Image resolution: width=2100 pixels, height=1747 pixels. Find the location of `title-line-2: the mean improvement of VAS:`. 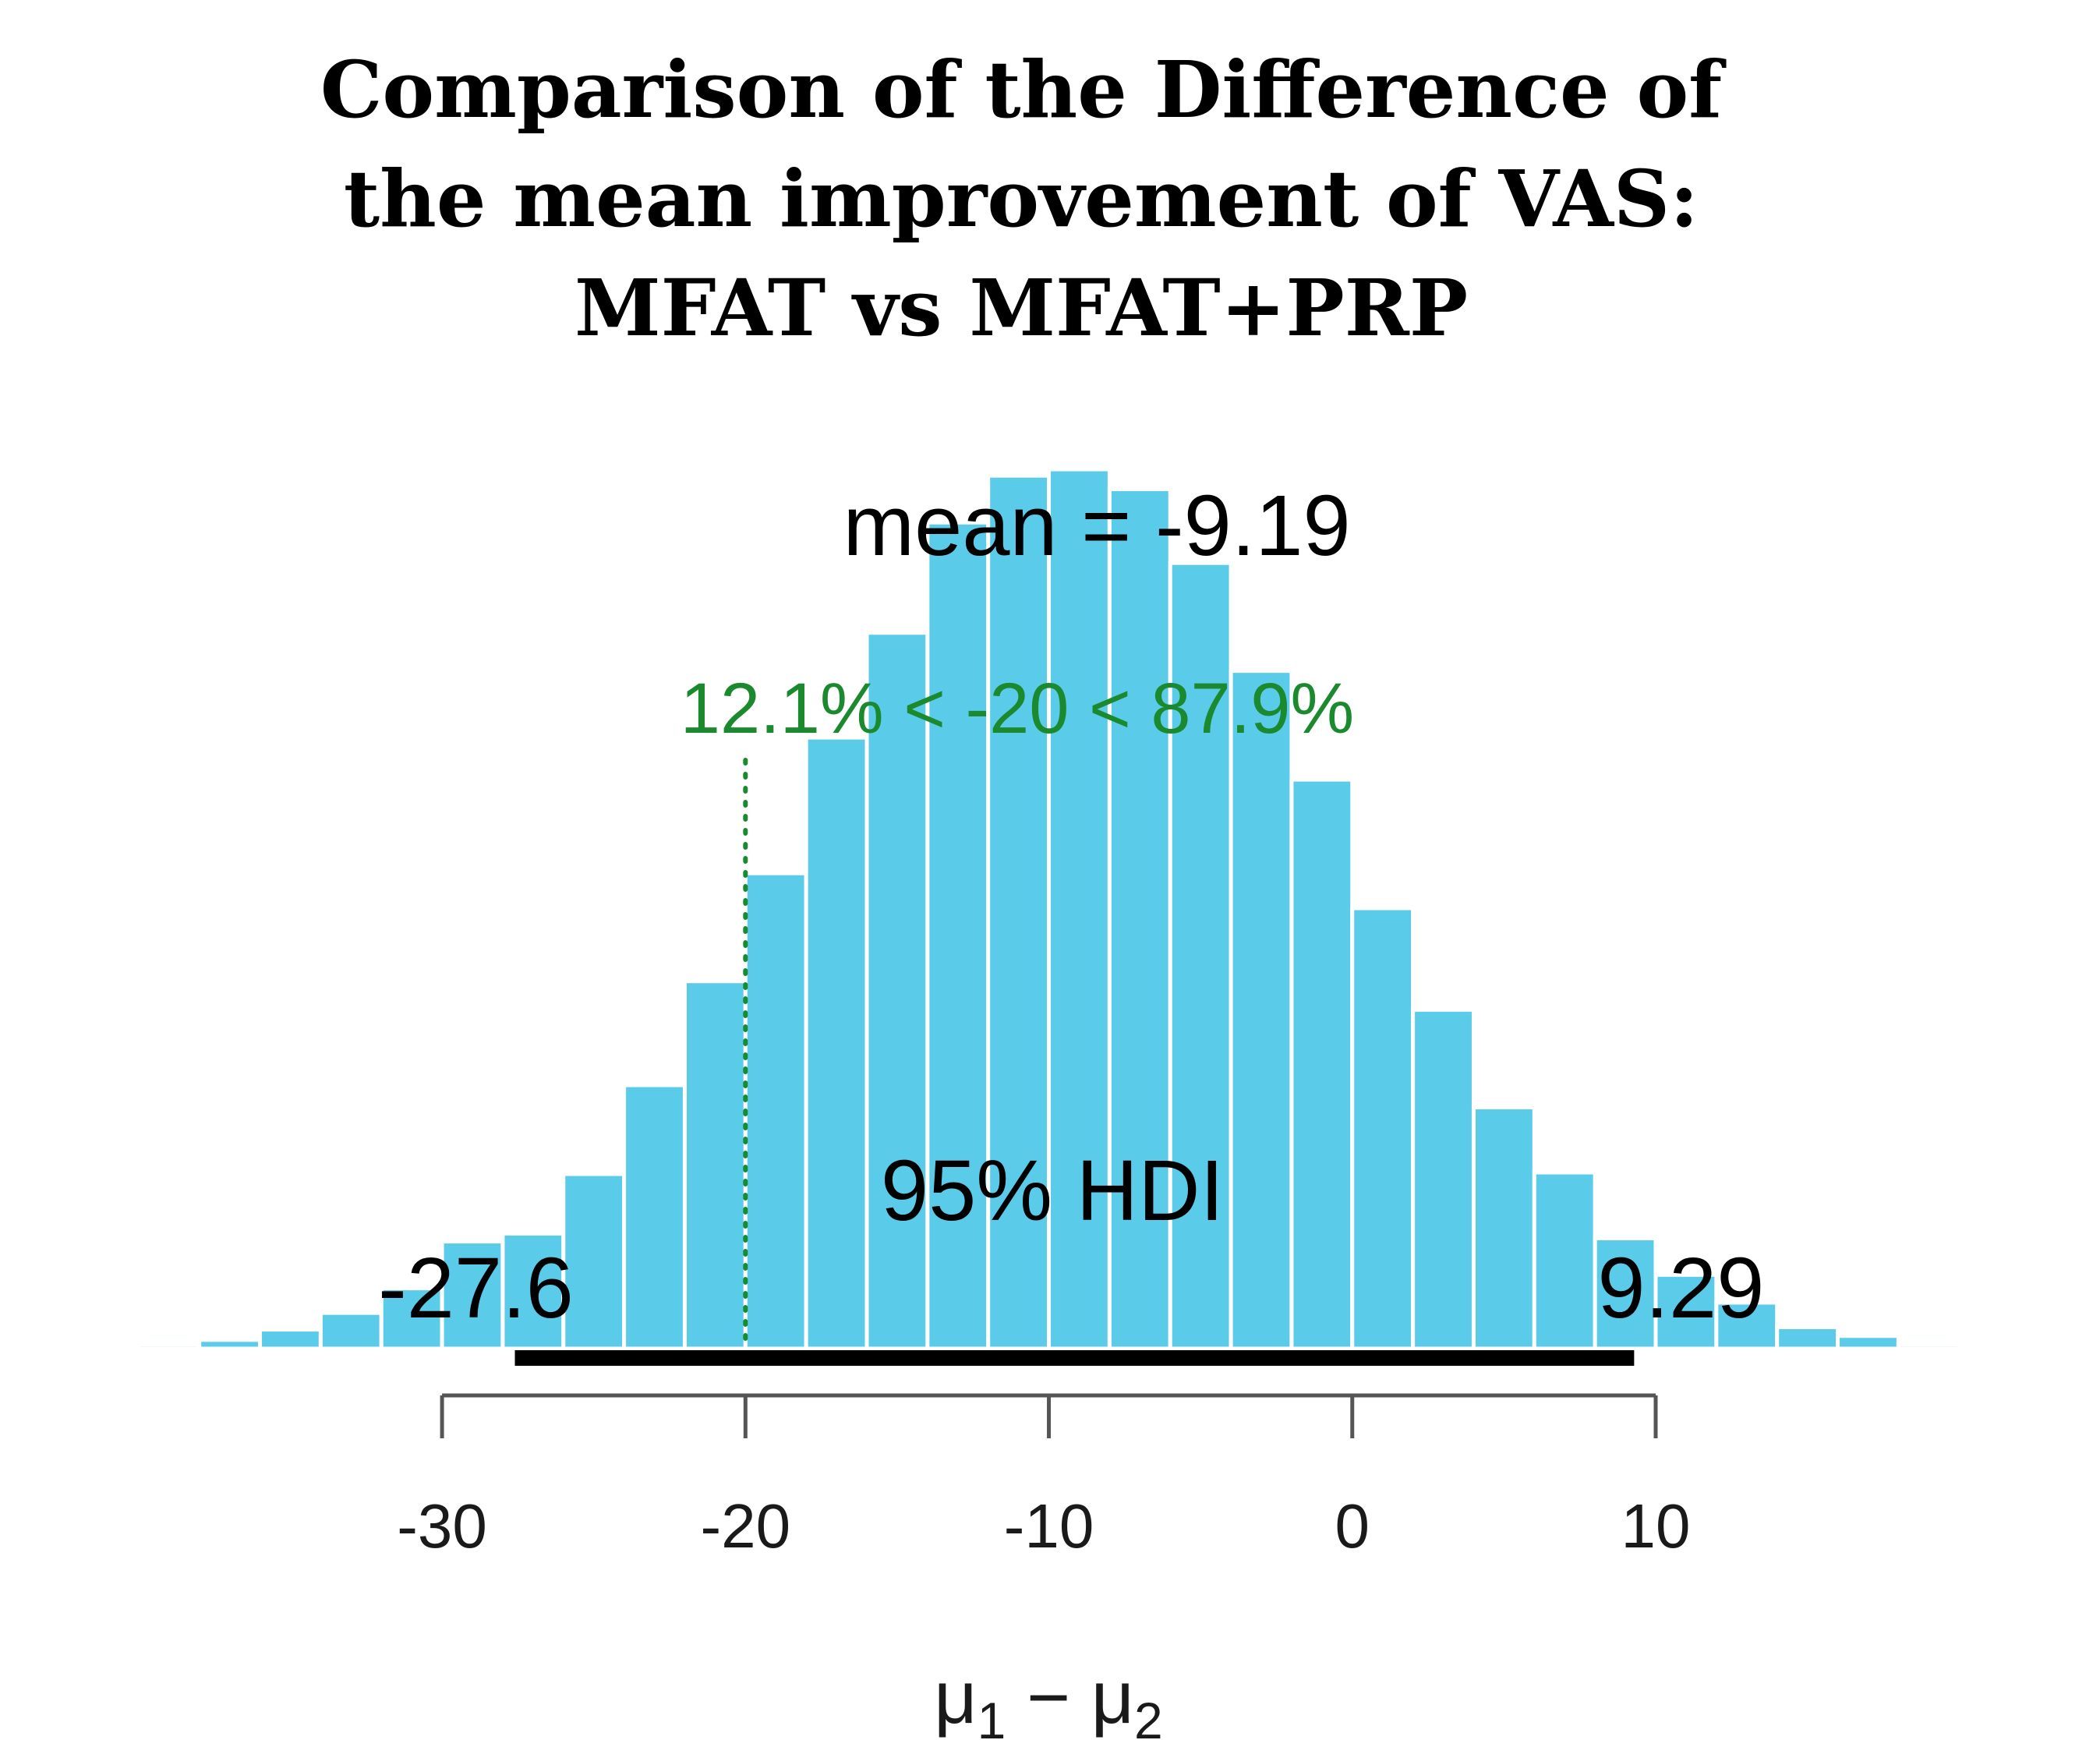

title-line-2: the mean improvement of VAS: is located at coordinates (1022, 199).